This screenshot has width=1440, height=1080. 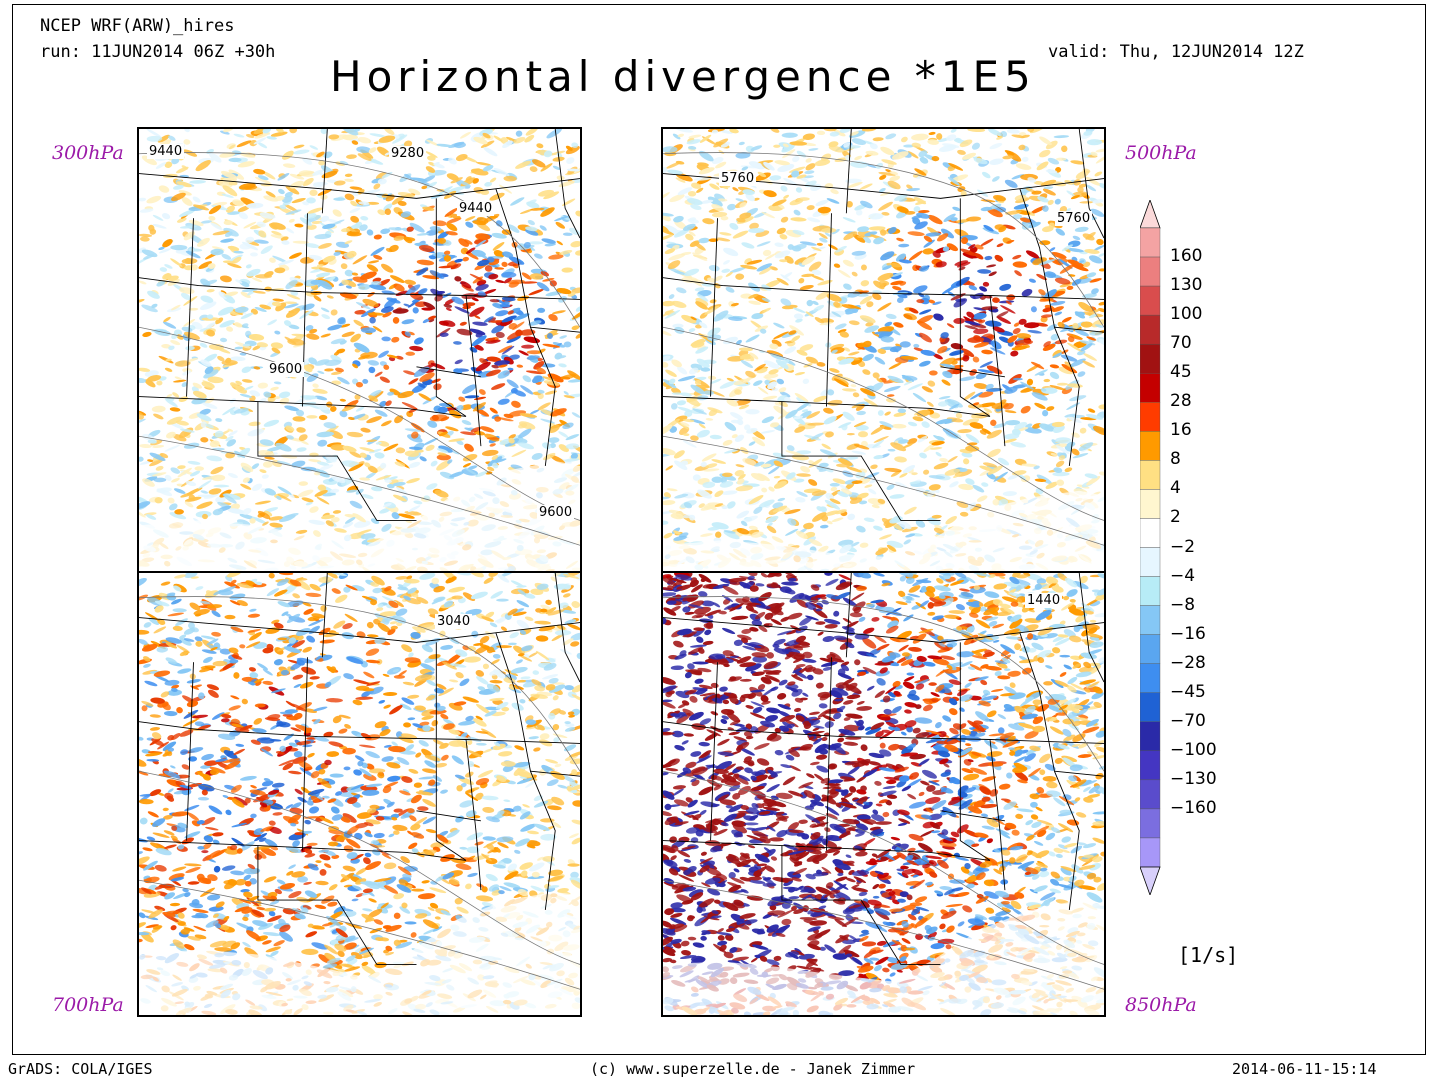 I want to click on colorbar-tick-label: 28, so click(x=1181, y=401).